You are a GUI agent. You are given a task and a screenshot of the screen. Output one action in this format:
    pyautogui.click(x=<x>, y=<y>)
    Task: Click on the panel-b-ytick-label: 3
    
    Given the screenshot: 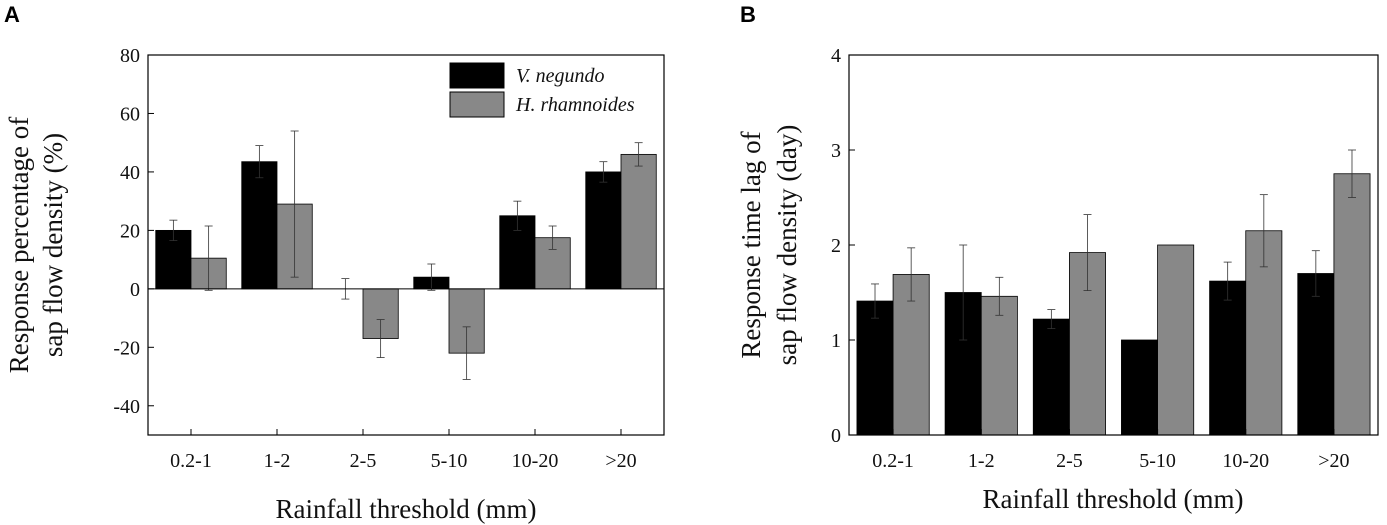 What is the action you would take?
    pyautogui.click(x=836, y=151)
    